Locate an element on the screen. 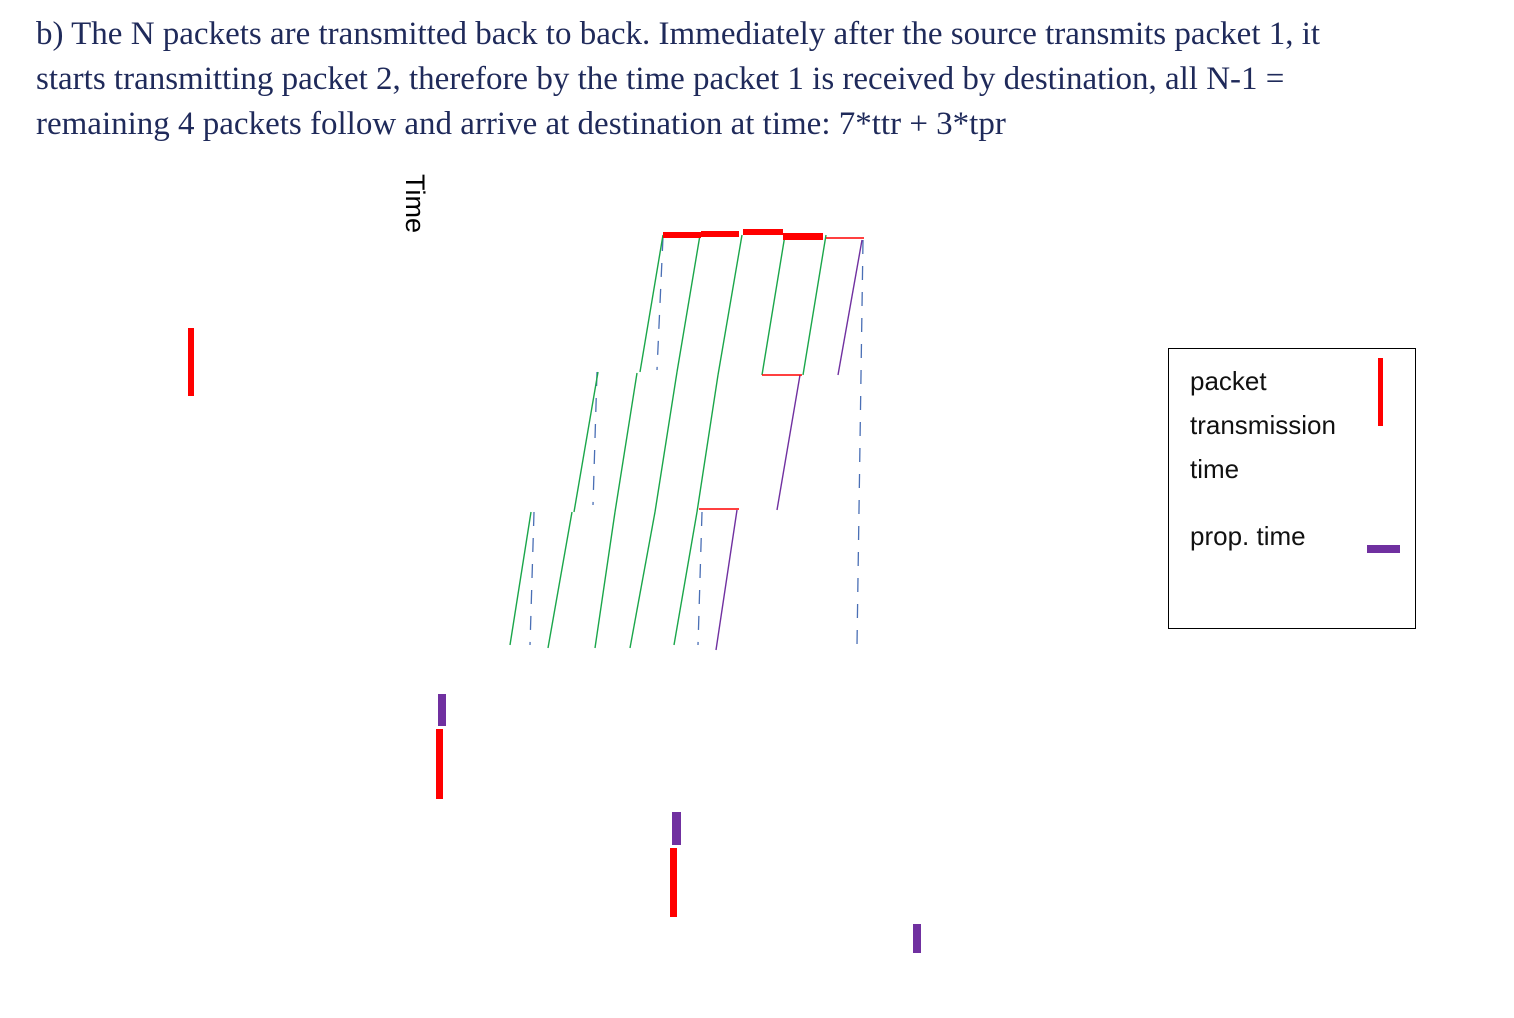 This screenshot has width=1514, height=1018. packet-path-c4 is located at coordinates (642, 580).